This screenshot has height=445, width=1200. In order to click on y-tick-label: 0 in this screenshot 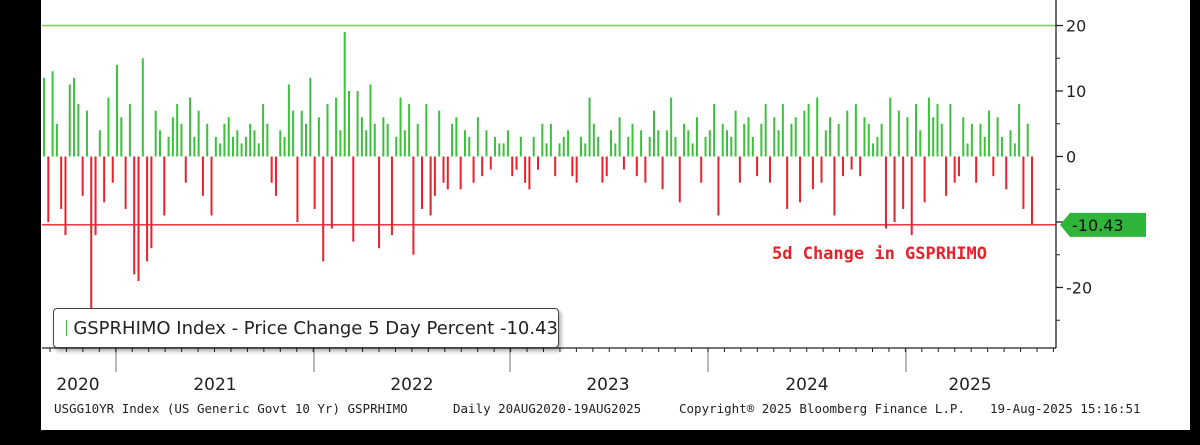, I will do `click(1071, 157)`.